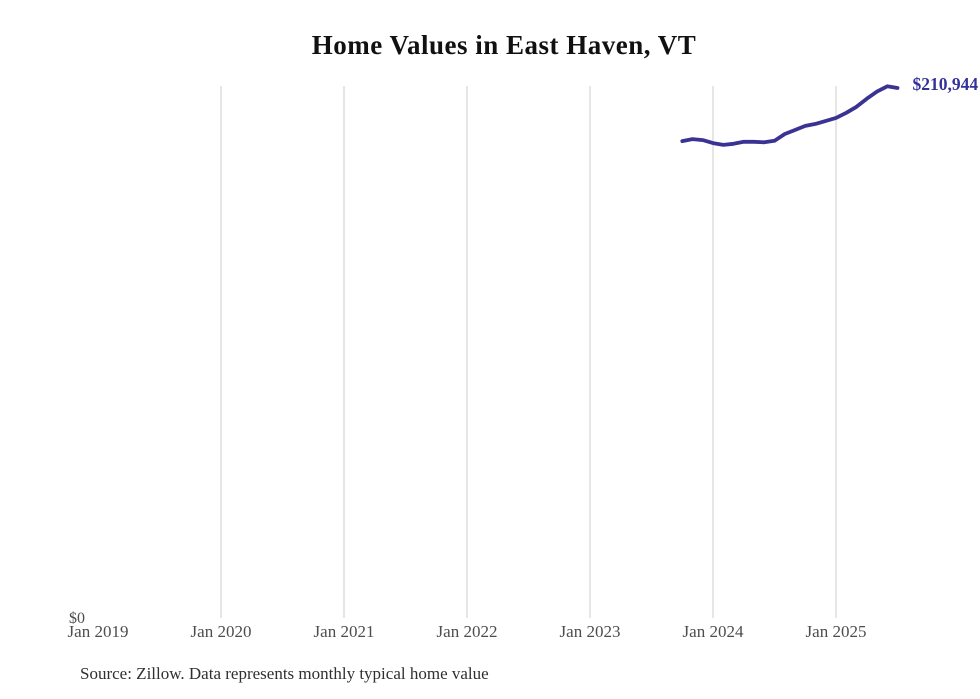 The height and width of the screenshot is (699, 980). What do you see at coordinates (790, 115) in the screenshot?
I see `home-value-line-series` at bounding box center [790, 115].